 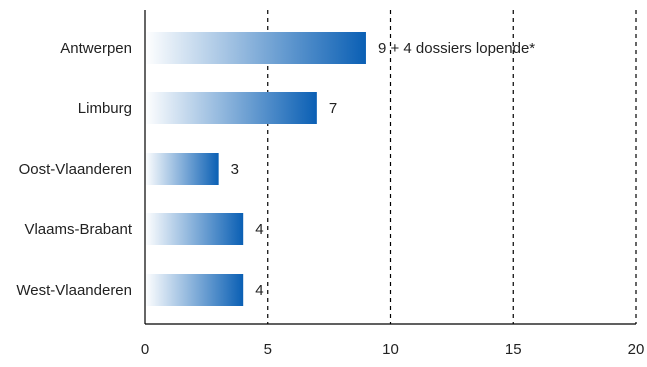 I want to click on category-label-vlaams-brabant: Vlaams-Brabant, so click(x=78, y=229).